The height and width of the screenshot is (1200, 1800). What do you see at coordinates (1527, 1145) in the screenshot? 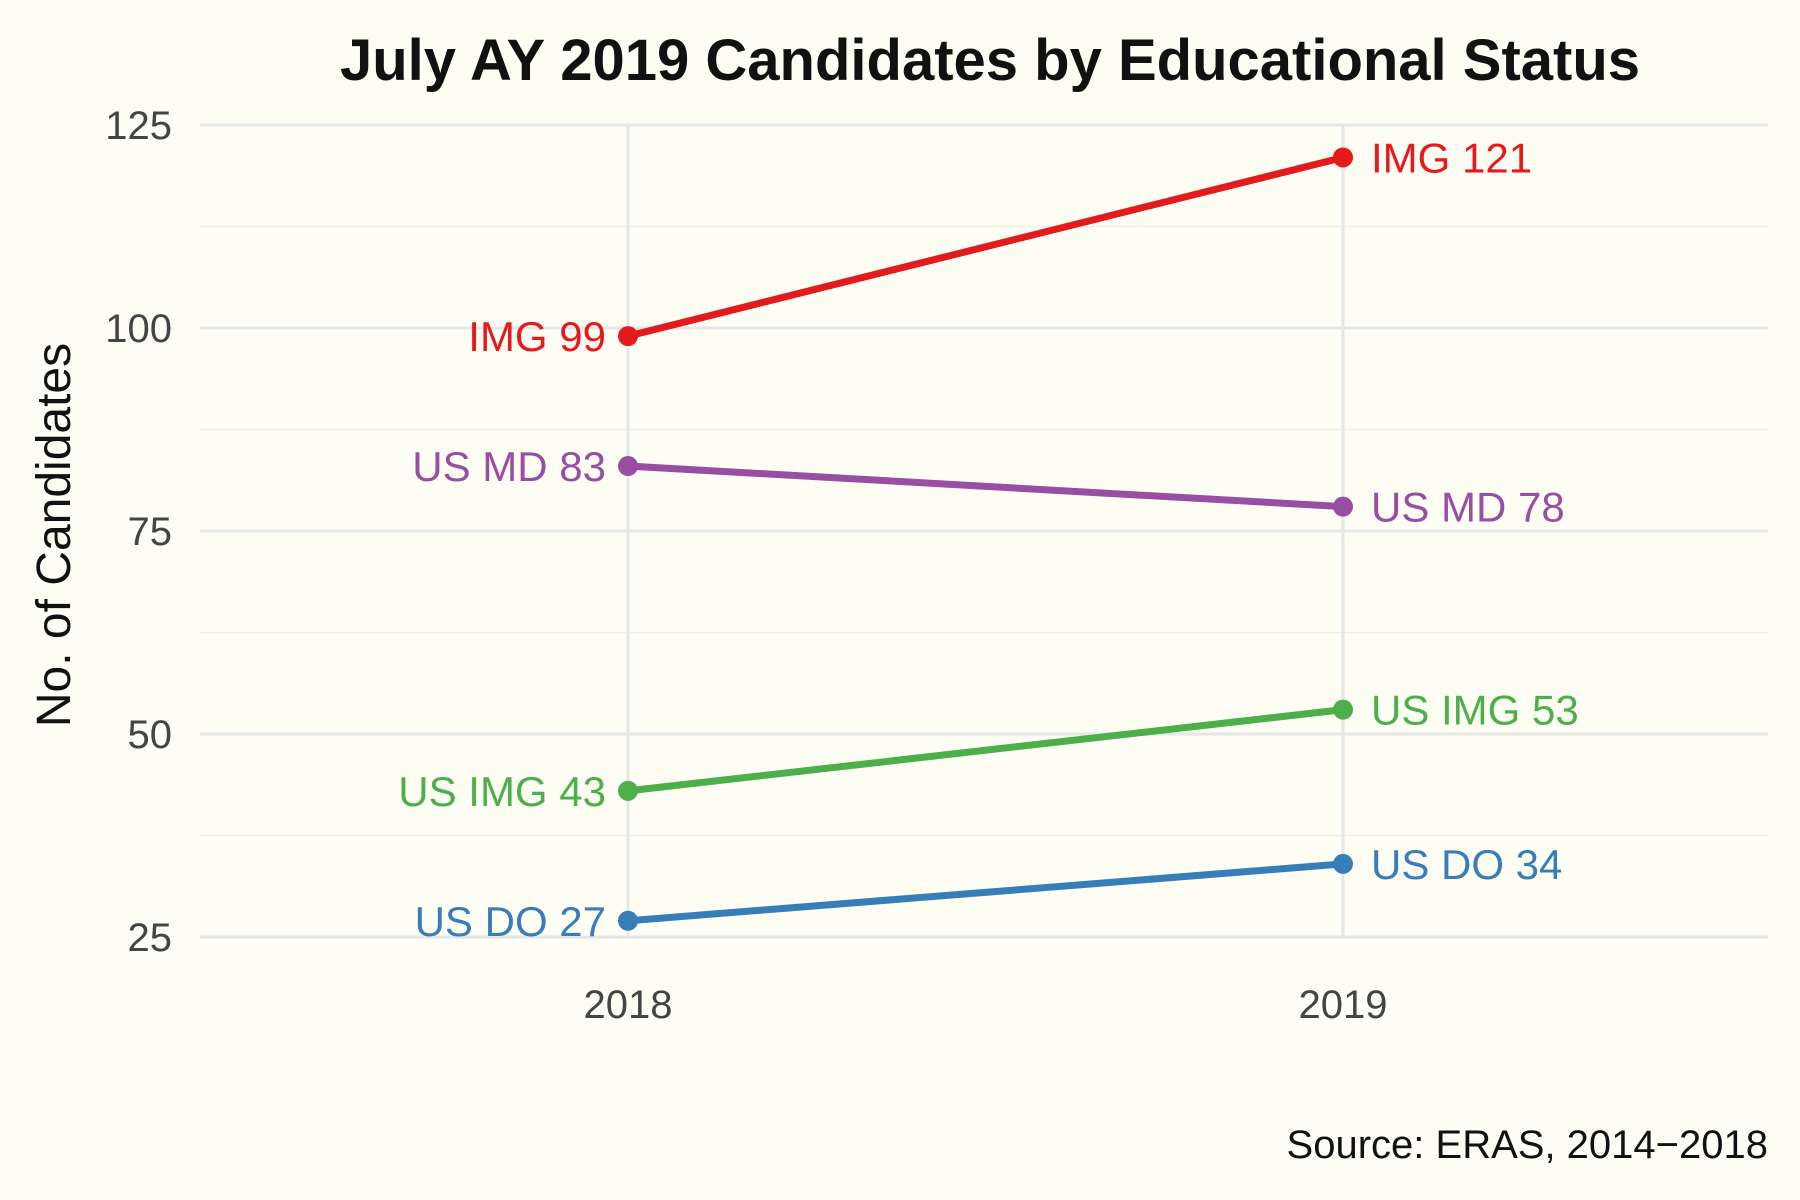
I see `chart-caption: Source: ERAS, 2014−2018` at bounding box center [1527, 1145].